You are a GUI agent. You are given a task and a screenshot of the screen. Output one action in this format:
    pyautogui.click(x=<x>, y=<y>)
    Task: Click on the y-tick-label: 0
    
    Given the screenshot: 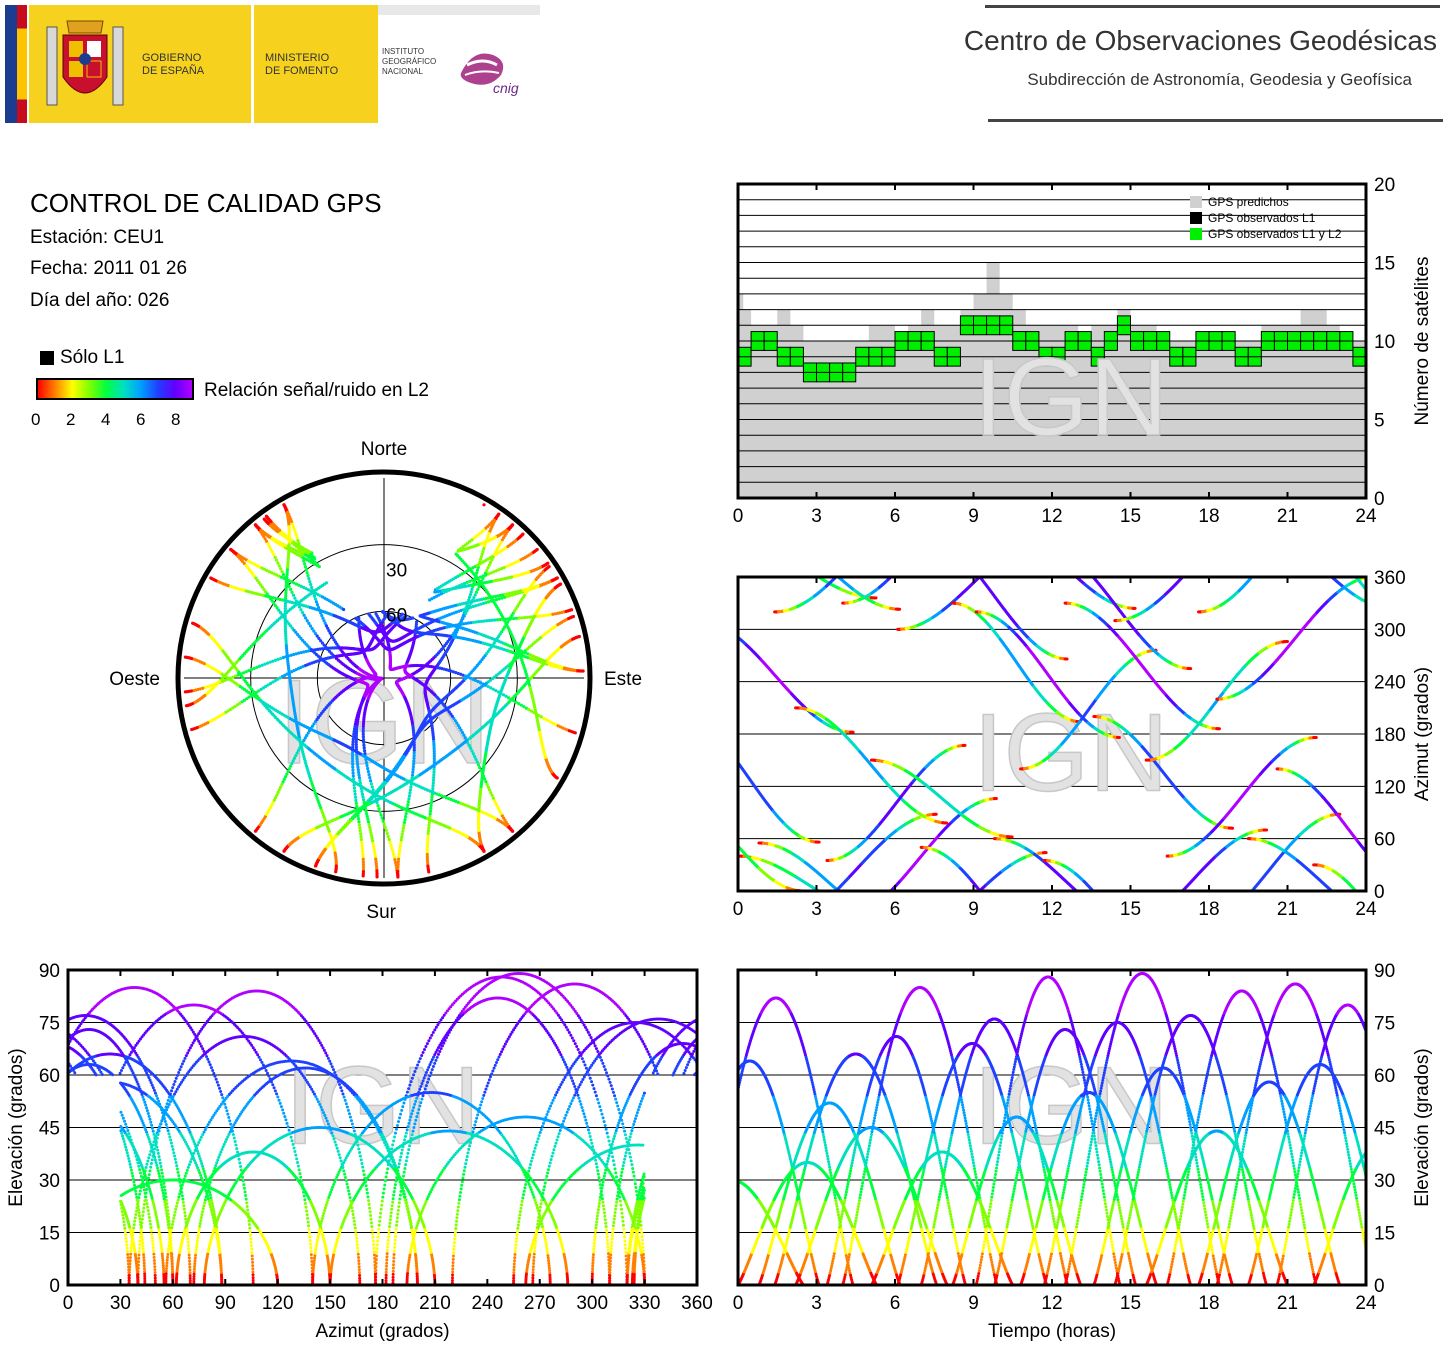 What is the action you would take?
    pyautogui.click(x=1379, y=499)
    